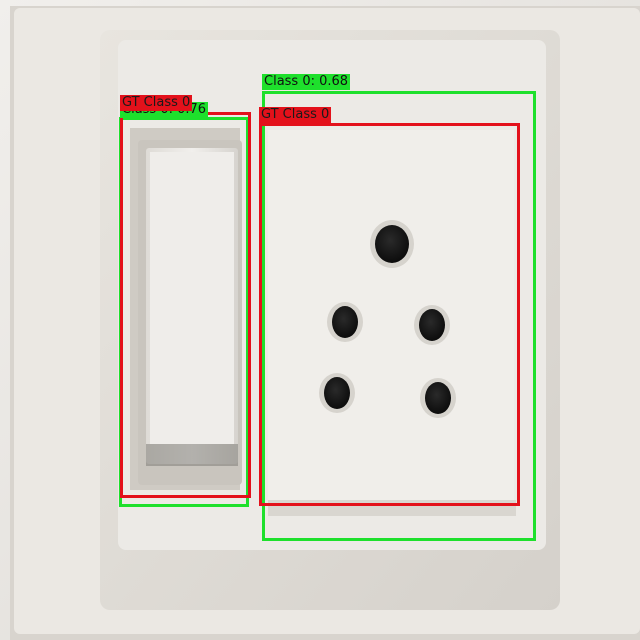 This screenshot has width=640, height=640. What do you see at coordinates (306, 82) in the screenshot?
I see `pred-label-socket: Class 0: 0.68` at bounding box center [306, 82].